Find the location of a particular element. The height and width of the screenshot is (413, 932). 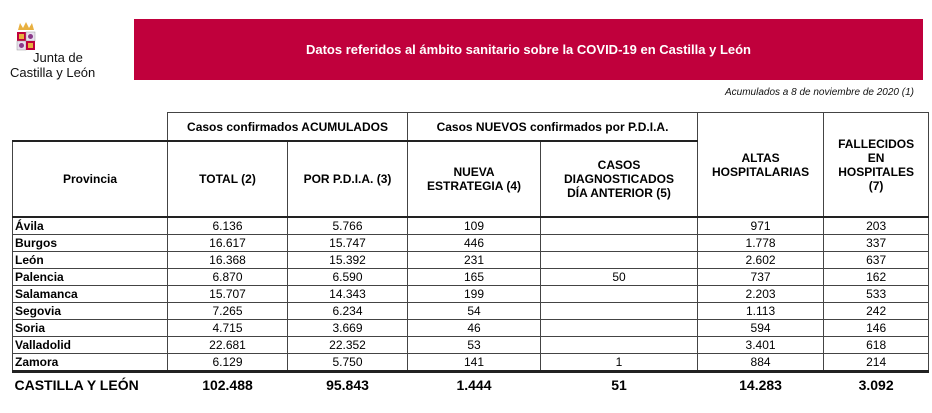

data-cell: 203 is located at coordinates (876, 225).